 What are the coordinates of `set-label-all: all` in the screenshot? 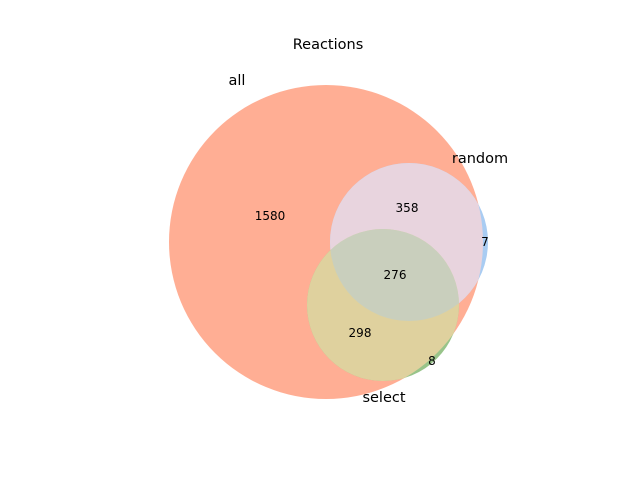 It's located at (237, 81).